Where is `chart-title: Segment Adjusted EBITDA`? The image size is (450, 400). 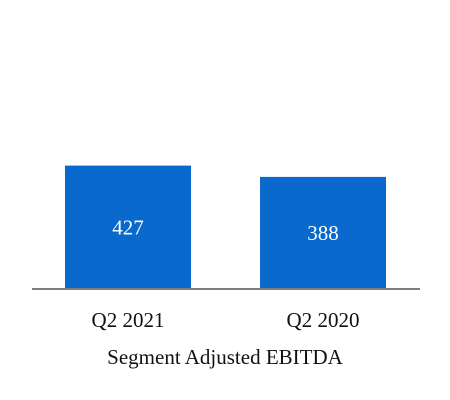 chart-title: Segment Adjusted EBITDA is located at coordinates (225, 357).